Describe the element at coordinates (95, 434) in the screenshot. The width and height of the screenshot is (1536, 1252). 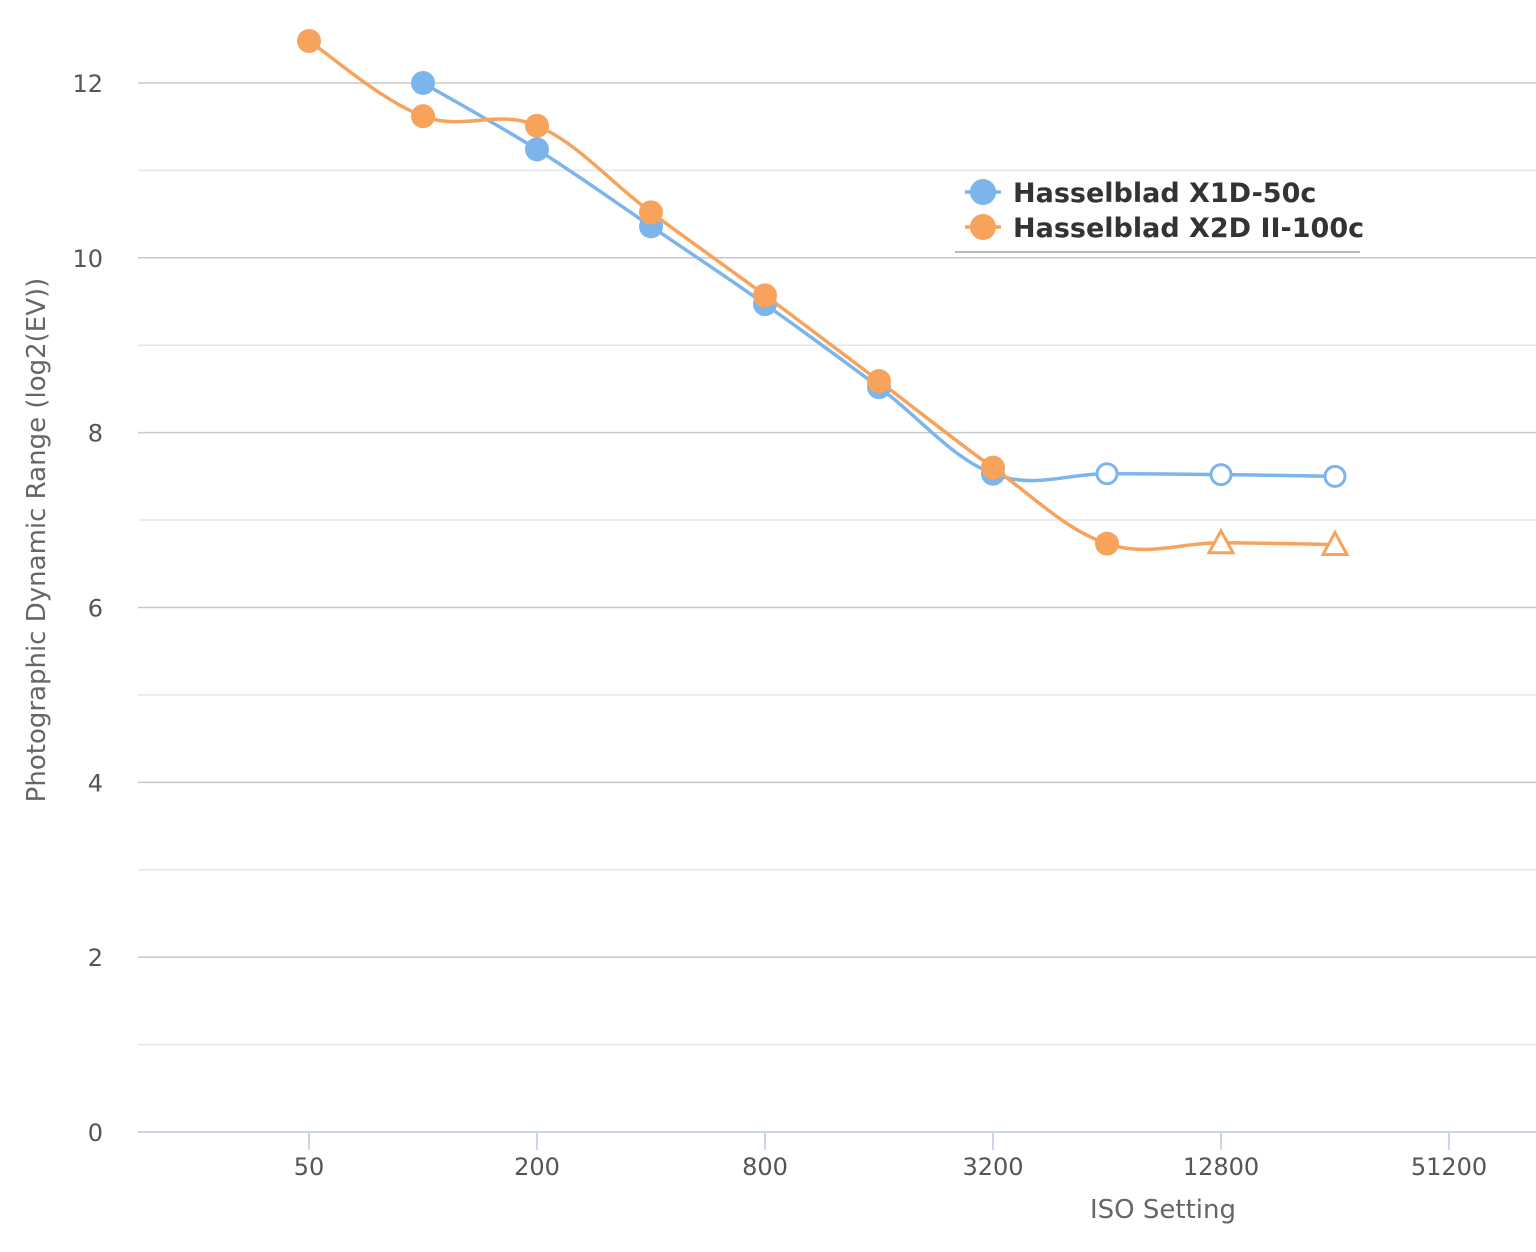
I see `y-tick-label: 8` at that location.